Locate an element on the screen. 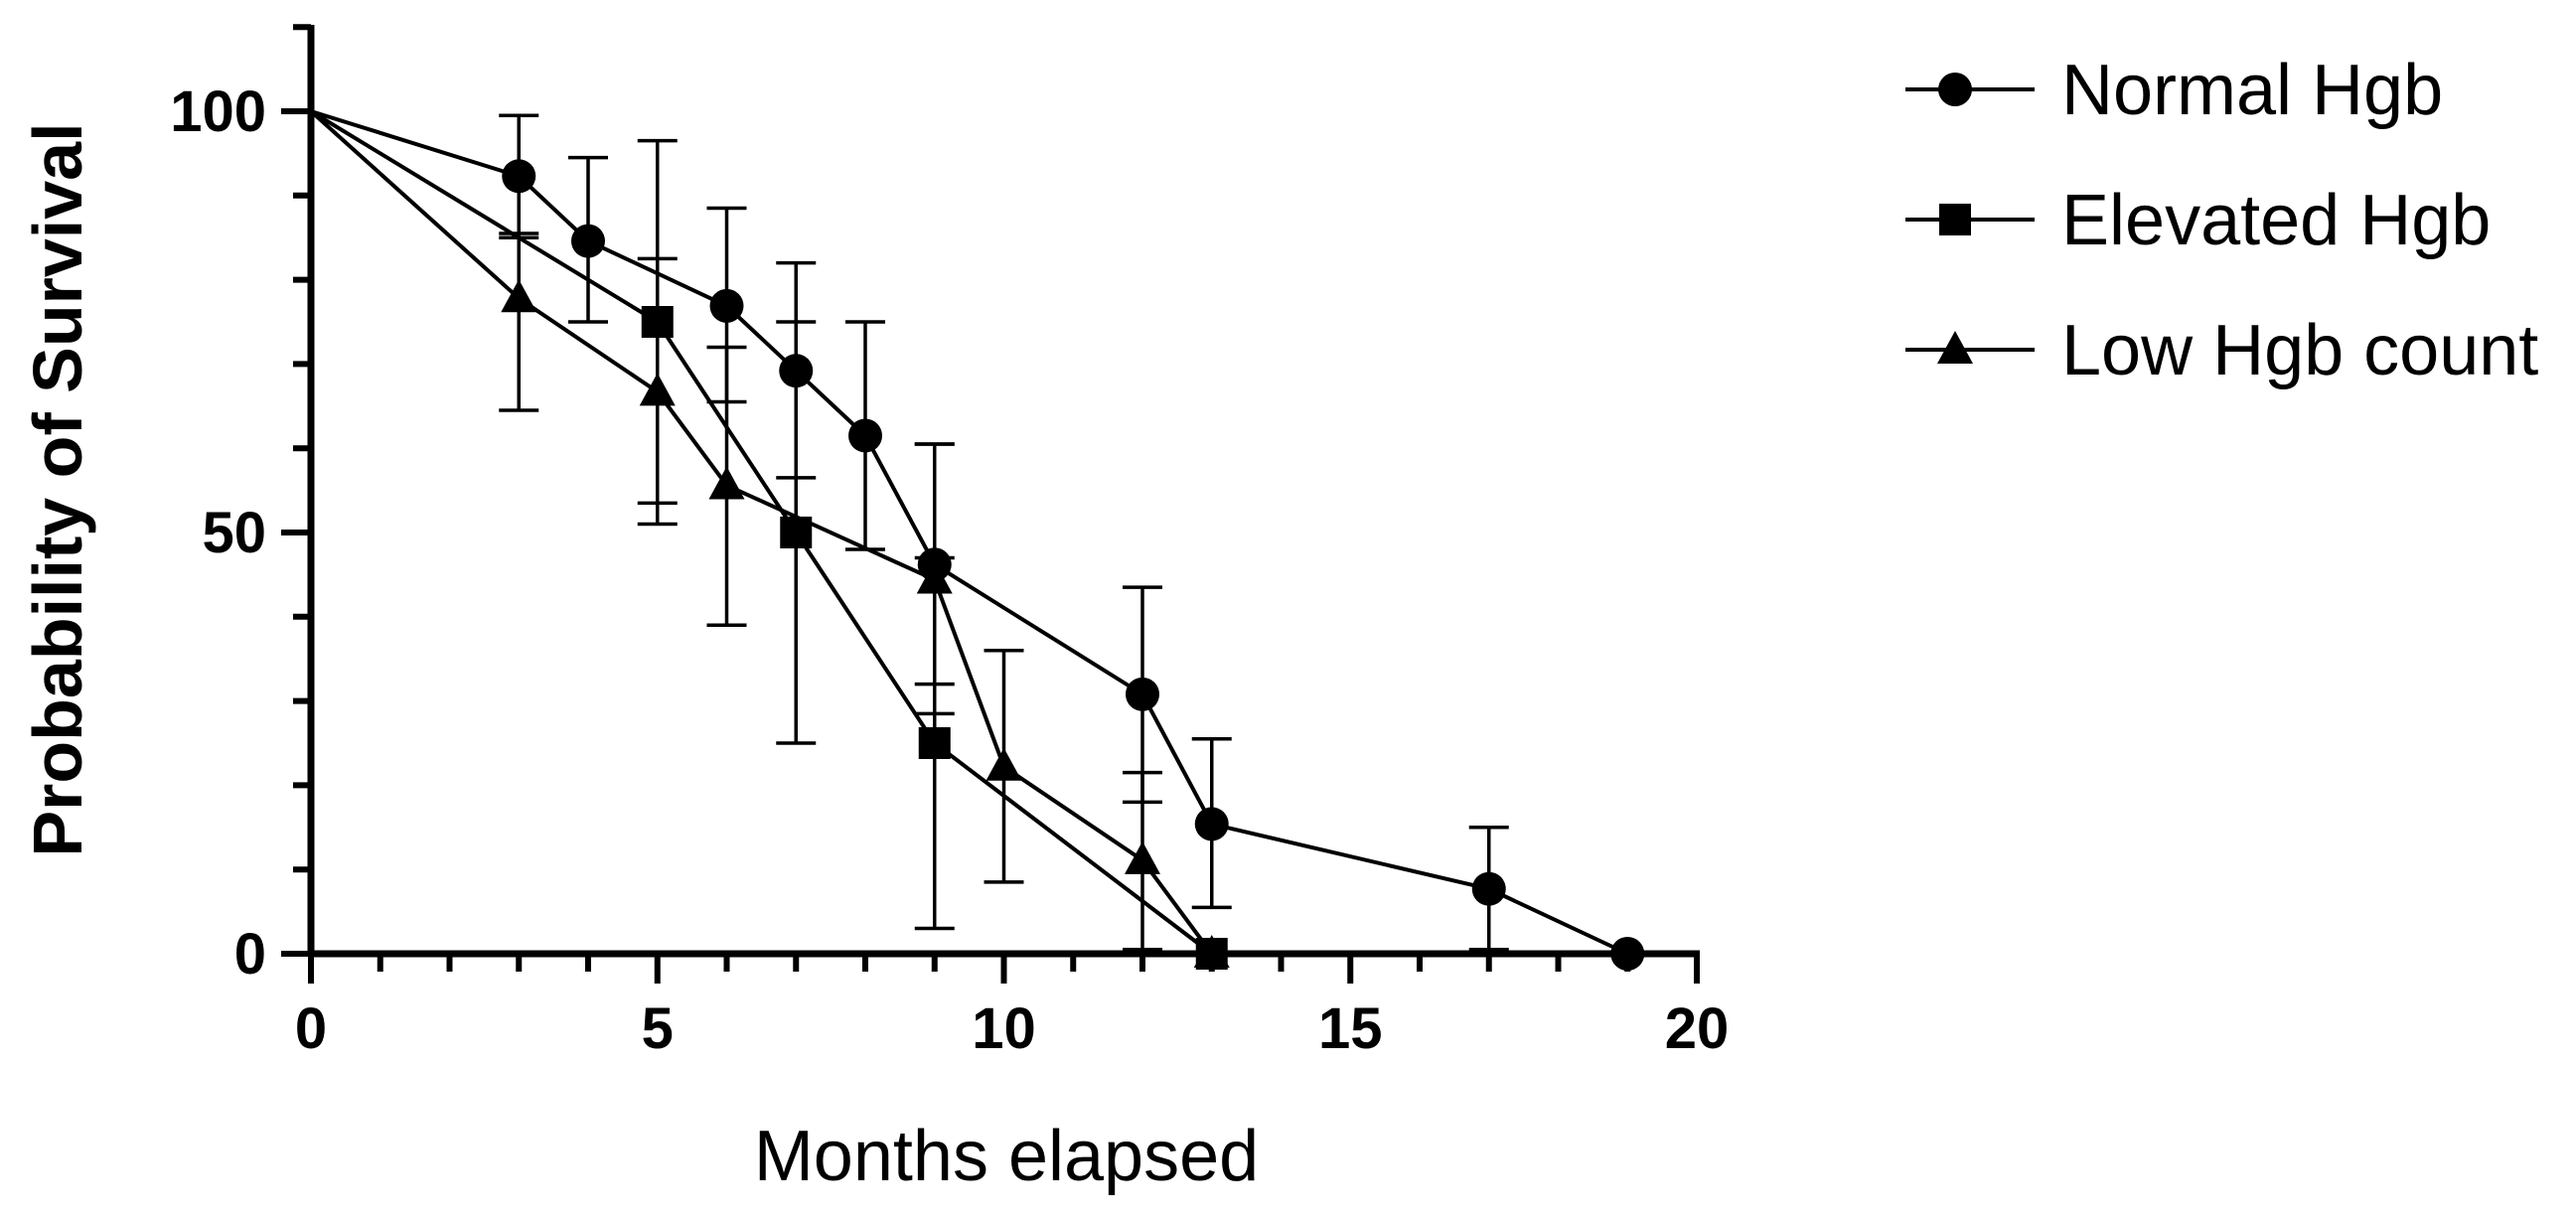 Image resolution: width=2576 pixels, height=1219 pixels. x-tick-label: 15 is located at coordinates (1350, 1028).